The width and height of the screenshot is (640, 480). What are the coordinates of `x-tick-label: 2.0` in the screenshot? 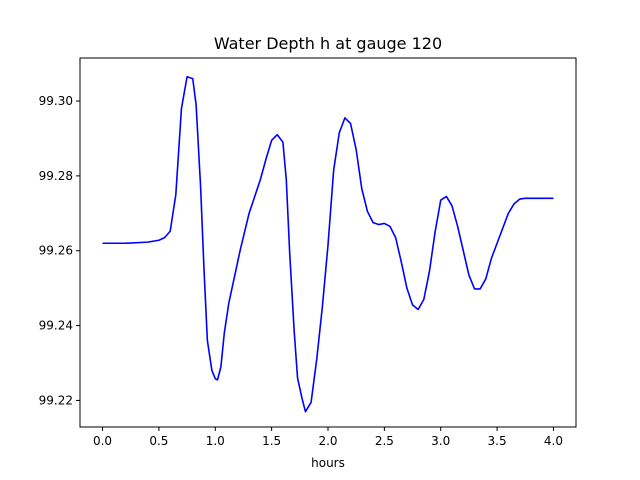 It's located at (327, 441).